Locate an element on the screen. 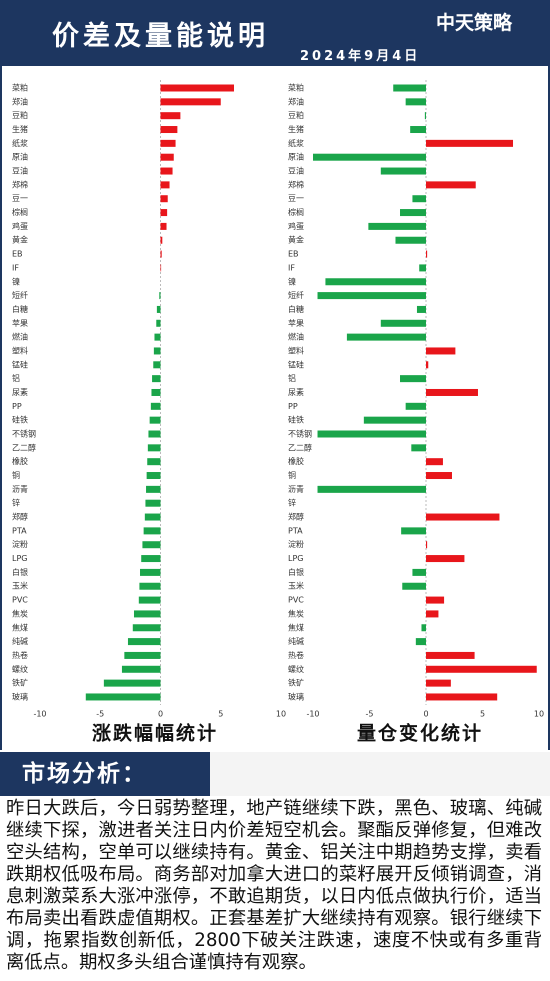 This screenshot has width=550, height=981. category-label: 不锈钢 is located at coordinates (300, 434).